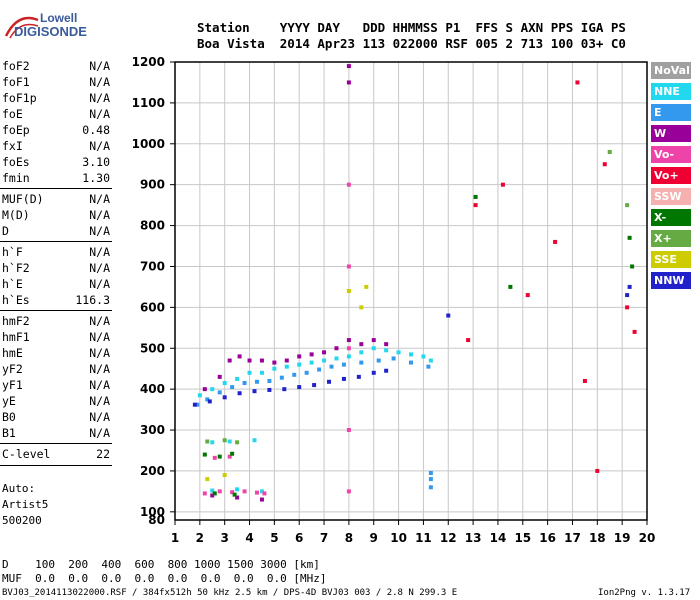 Image resolution: width=700 pixels, height=600 pixels. I want to click on param-row: foE N/A, so click(56, 114).